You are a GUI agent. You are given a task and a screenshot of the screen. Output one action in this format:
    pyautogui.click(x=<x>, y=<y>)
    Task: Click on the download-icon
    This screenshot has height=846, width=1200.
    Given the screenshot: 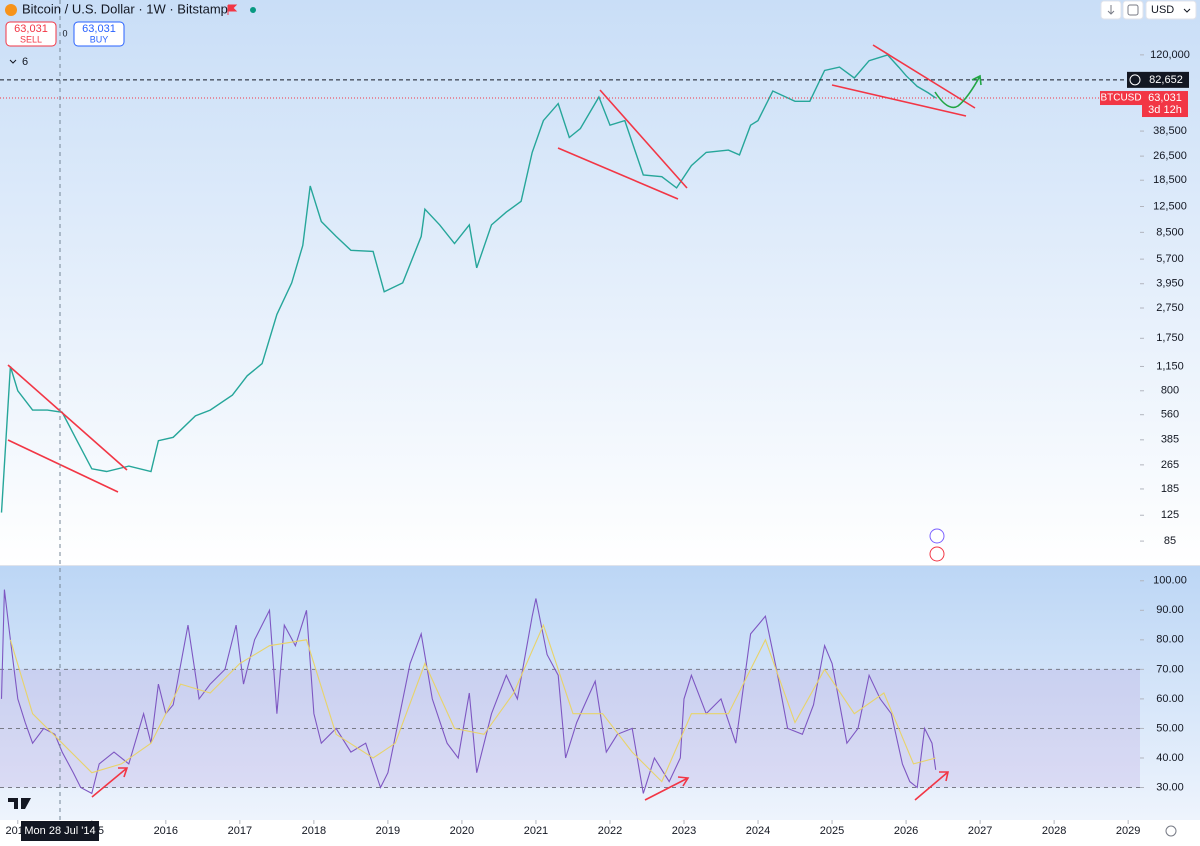 What is the action you would take?
    pyautogui.click(x=1111, y=10)
    